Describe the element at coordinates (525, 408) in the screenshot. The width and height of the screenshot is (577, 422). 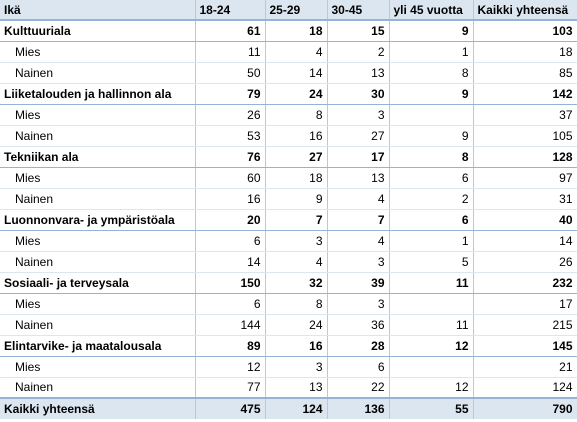
I see `table-cell: 790` at that location.